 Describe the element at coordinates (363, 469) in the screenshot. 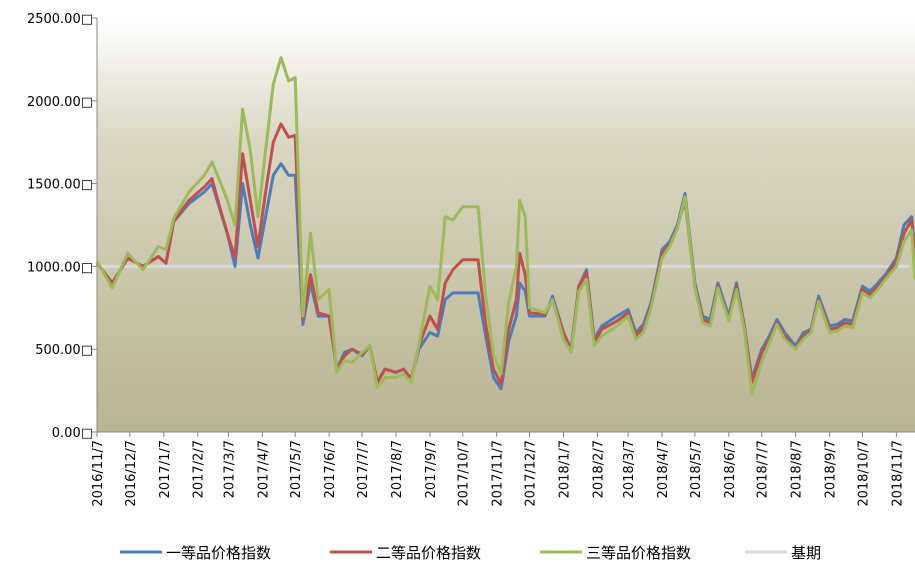

I see `x-tick-label: 2017/7/7` at that location.